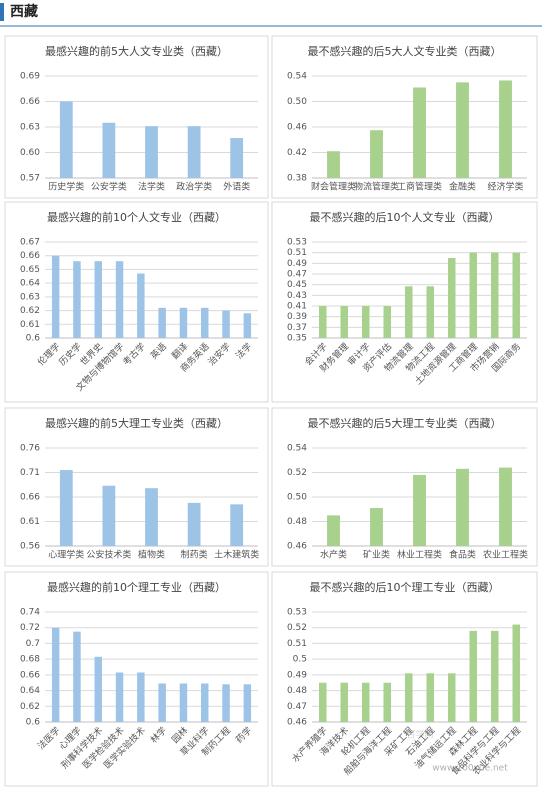  Describe the element at coordinates (30, 325) in the screenshot. I see `y-tick-label: 0.61` at that location.